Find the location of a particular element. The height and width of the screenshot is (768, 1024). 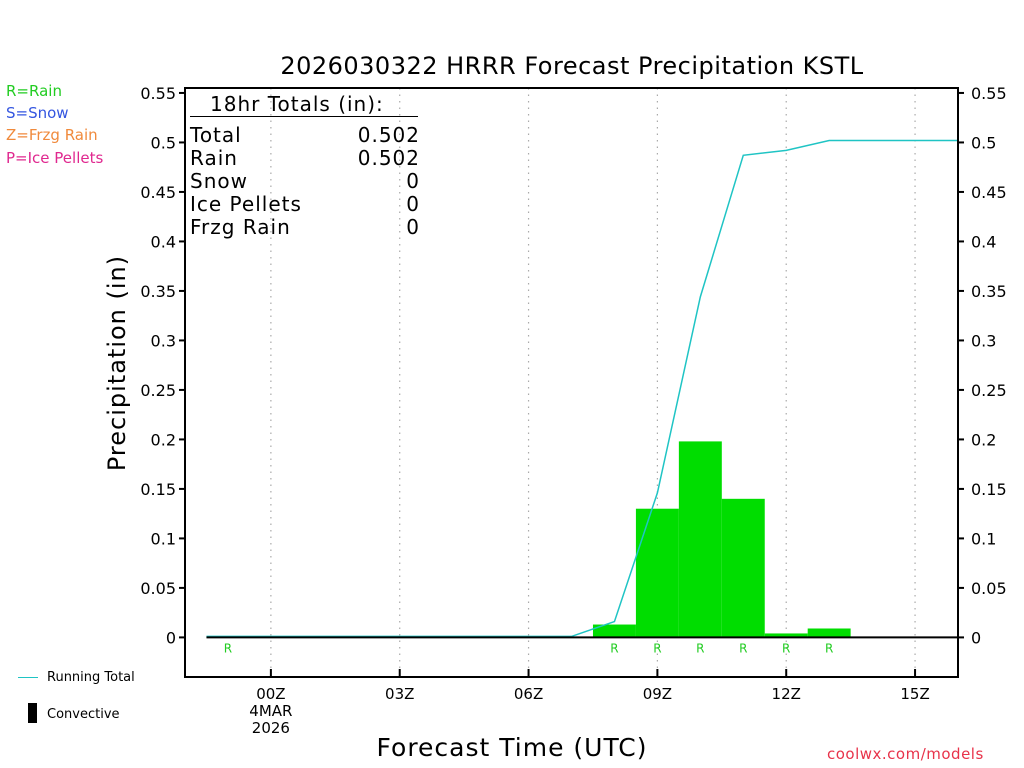

y-tick-label-right: 0.35 is located at coordinates (989, 291).